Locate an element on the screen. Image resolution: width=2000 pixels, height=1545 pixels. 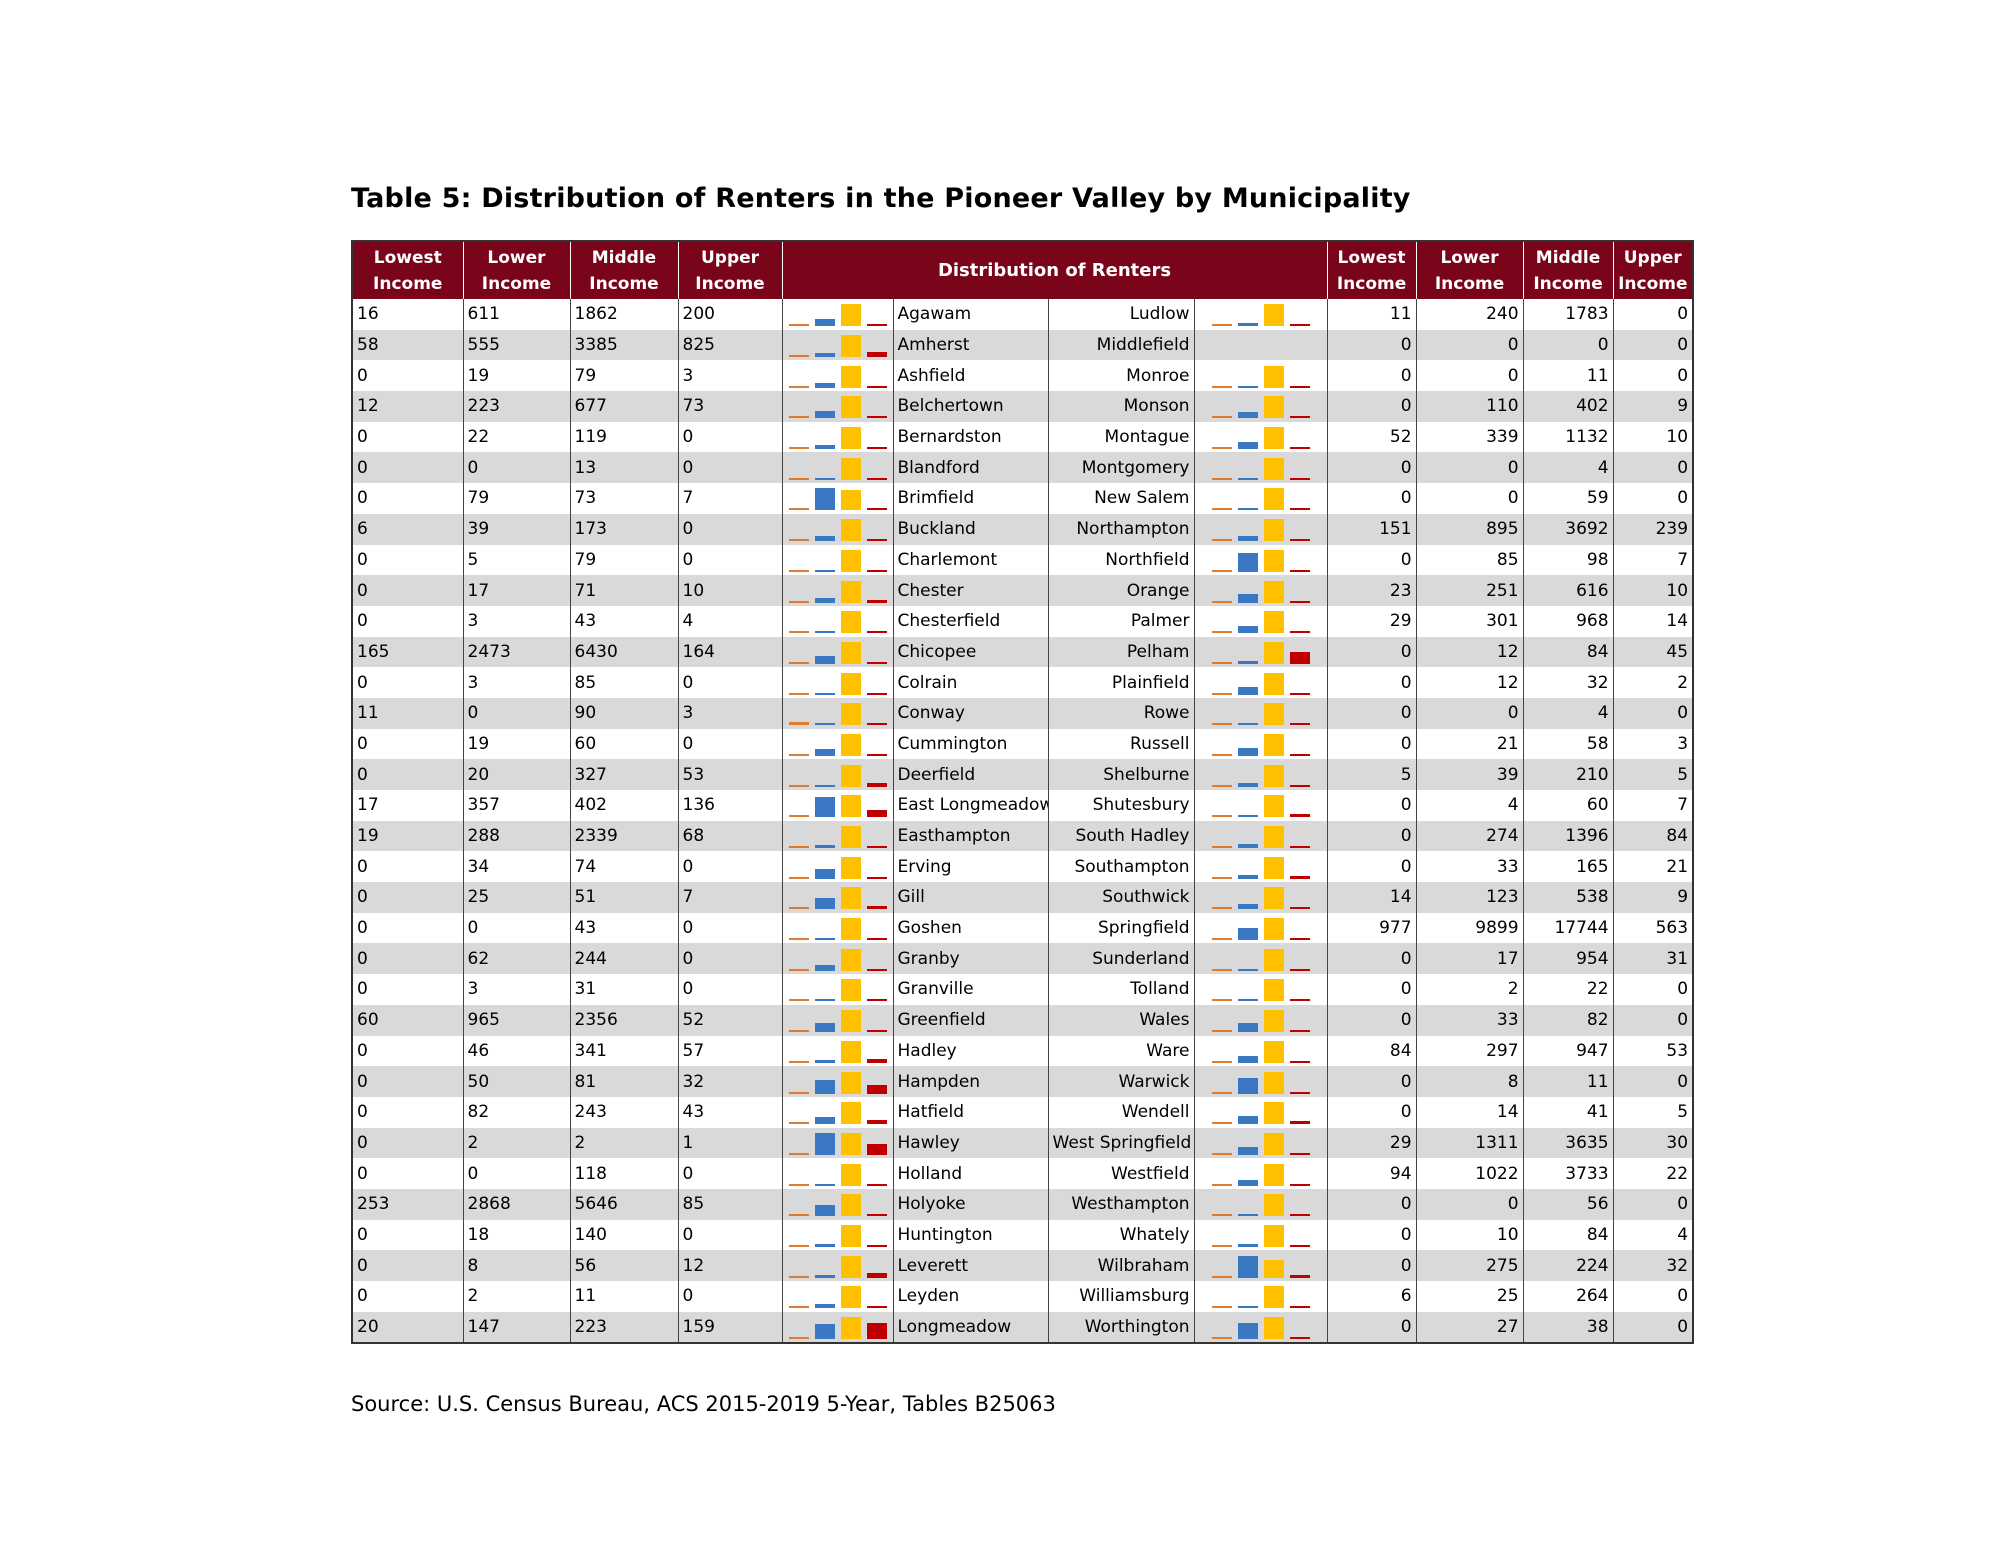
table-row: 0 3 85 0 Colrain Plainfield 0 12 32 2 is located at coordinates (1022, 682).